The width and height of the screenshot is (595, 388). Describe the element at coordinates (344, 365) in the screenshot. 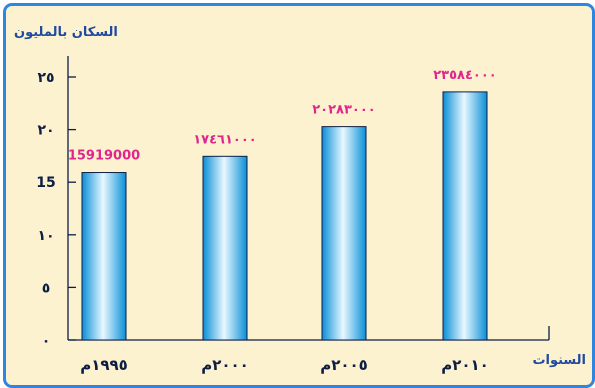

I see `x-tick-label: ٢٠٠٥م` at that location.